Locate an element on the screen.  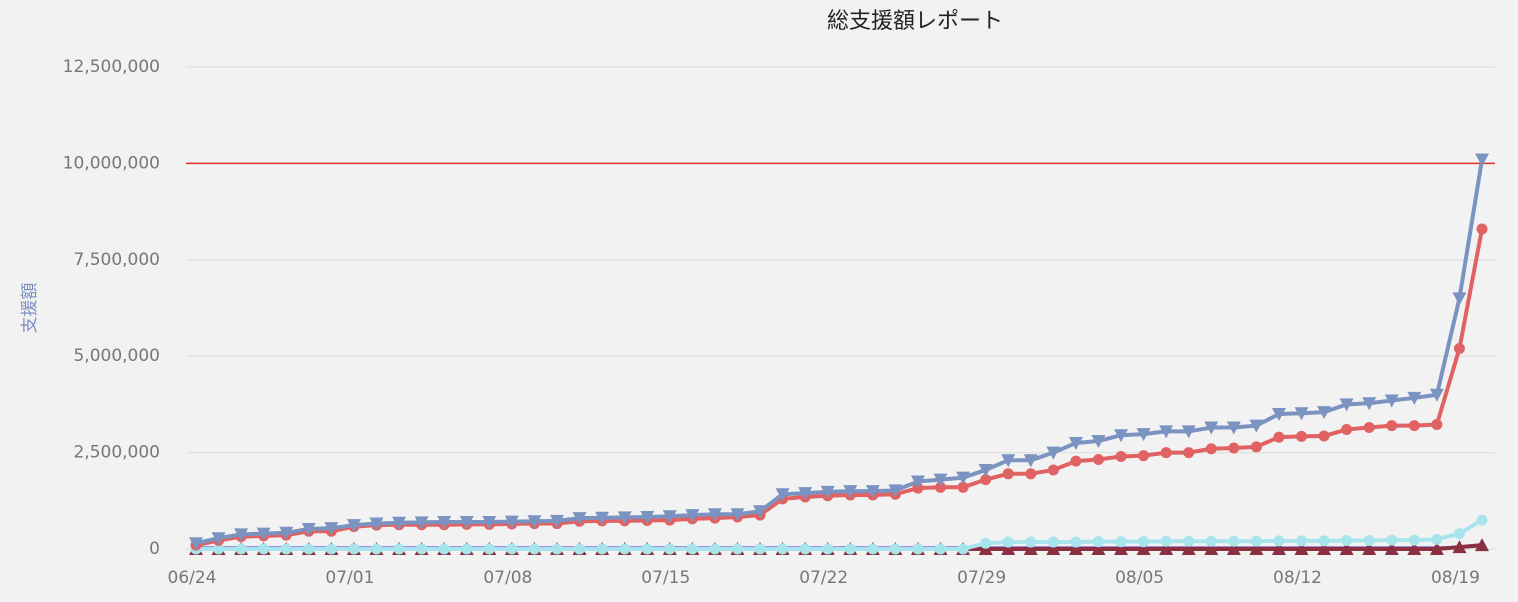
x-tick-label: 08/19 is located at coordinates (1455, 578).